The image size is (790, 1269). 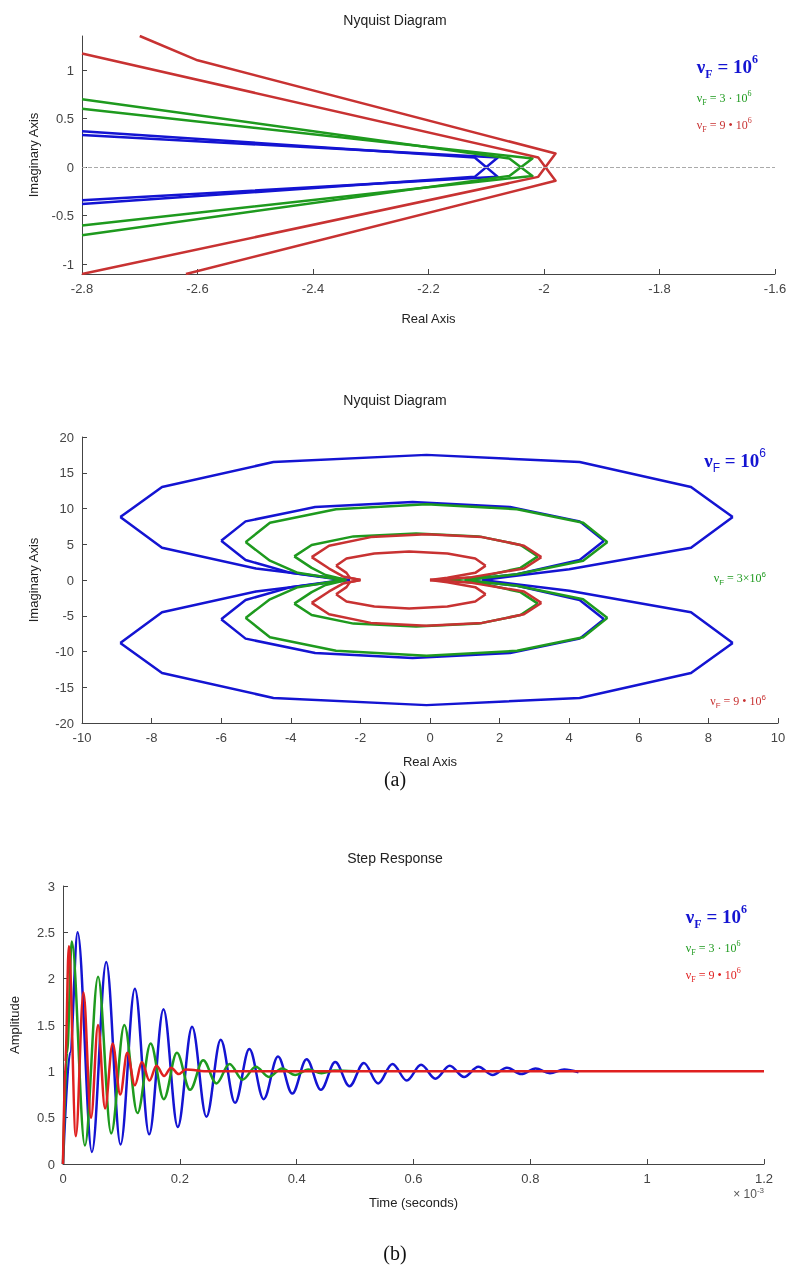 I want to click on x-tick-label: 1.2, so click(x=764, y=1178).